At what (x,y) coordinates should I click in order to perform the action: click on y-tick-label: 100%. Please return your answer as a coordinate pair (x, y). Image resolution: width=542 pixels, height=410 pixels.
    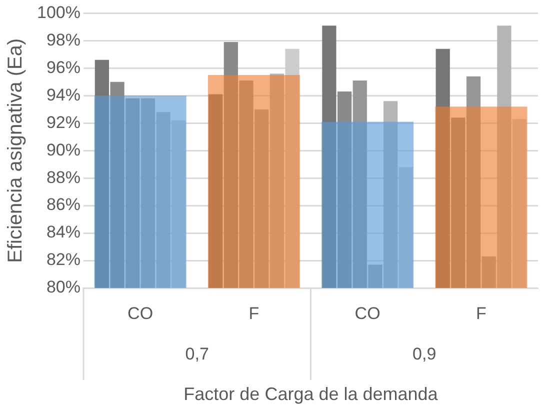
    Looking at the image, I should click on (58, 12).